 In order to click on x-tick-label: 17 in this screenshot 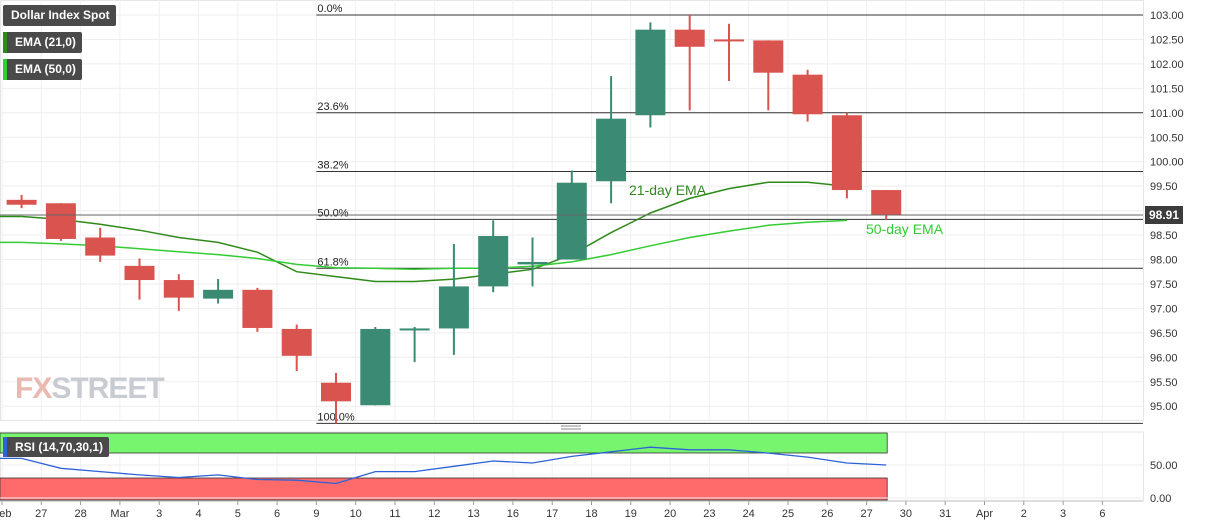, I will do `click(552, 514)`.